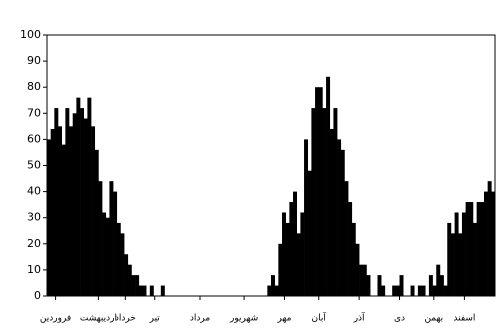  I want to click on y-tick-label: 30, so click(34, 217).